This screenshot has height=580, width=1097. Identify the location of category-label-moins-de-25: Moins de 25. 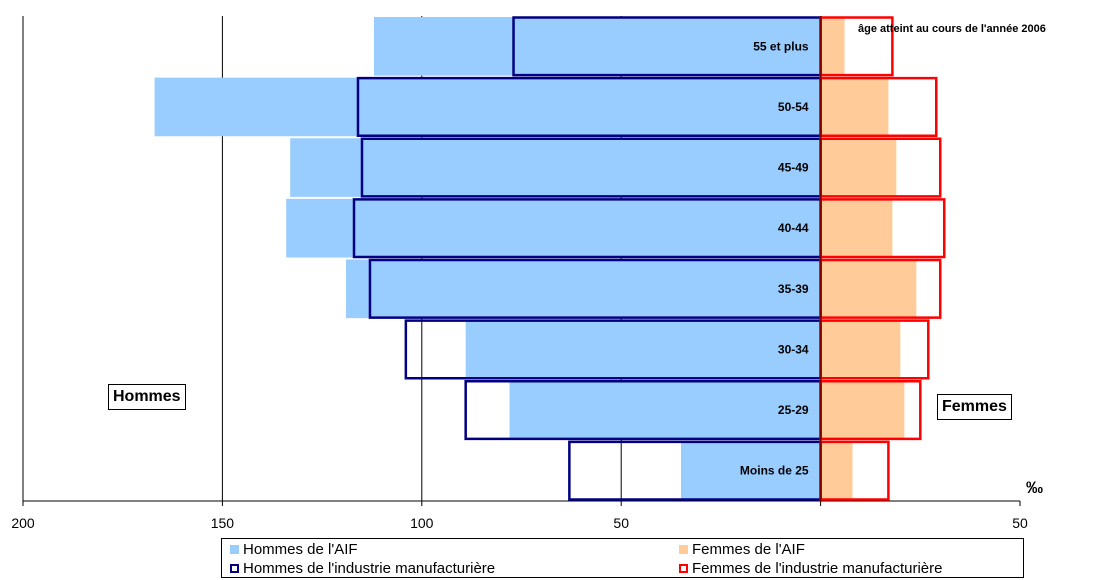
(774, 471).